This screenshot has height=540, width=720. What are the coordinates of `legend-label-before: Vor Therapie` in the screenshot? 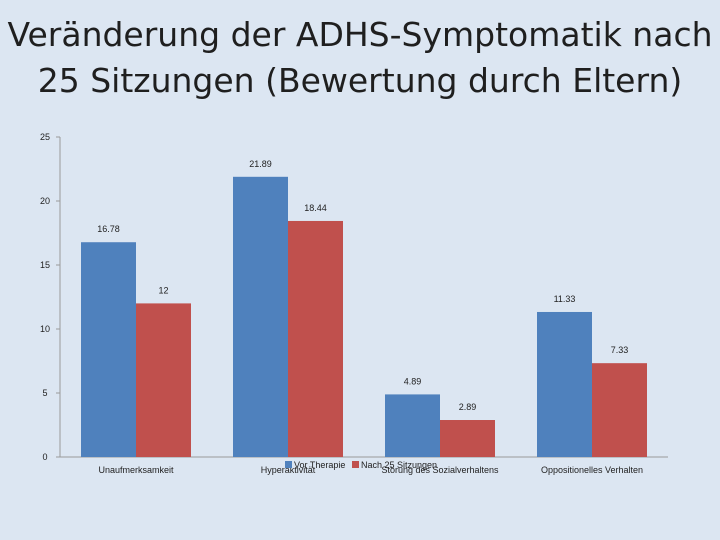 It's located at (319, 465).